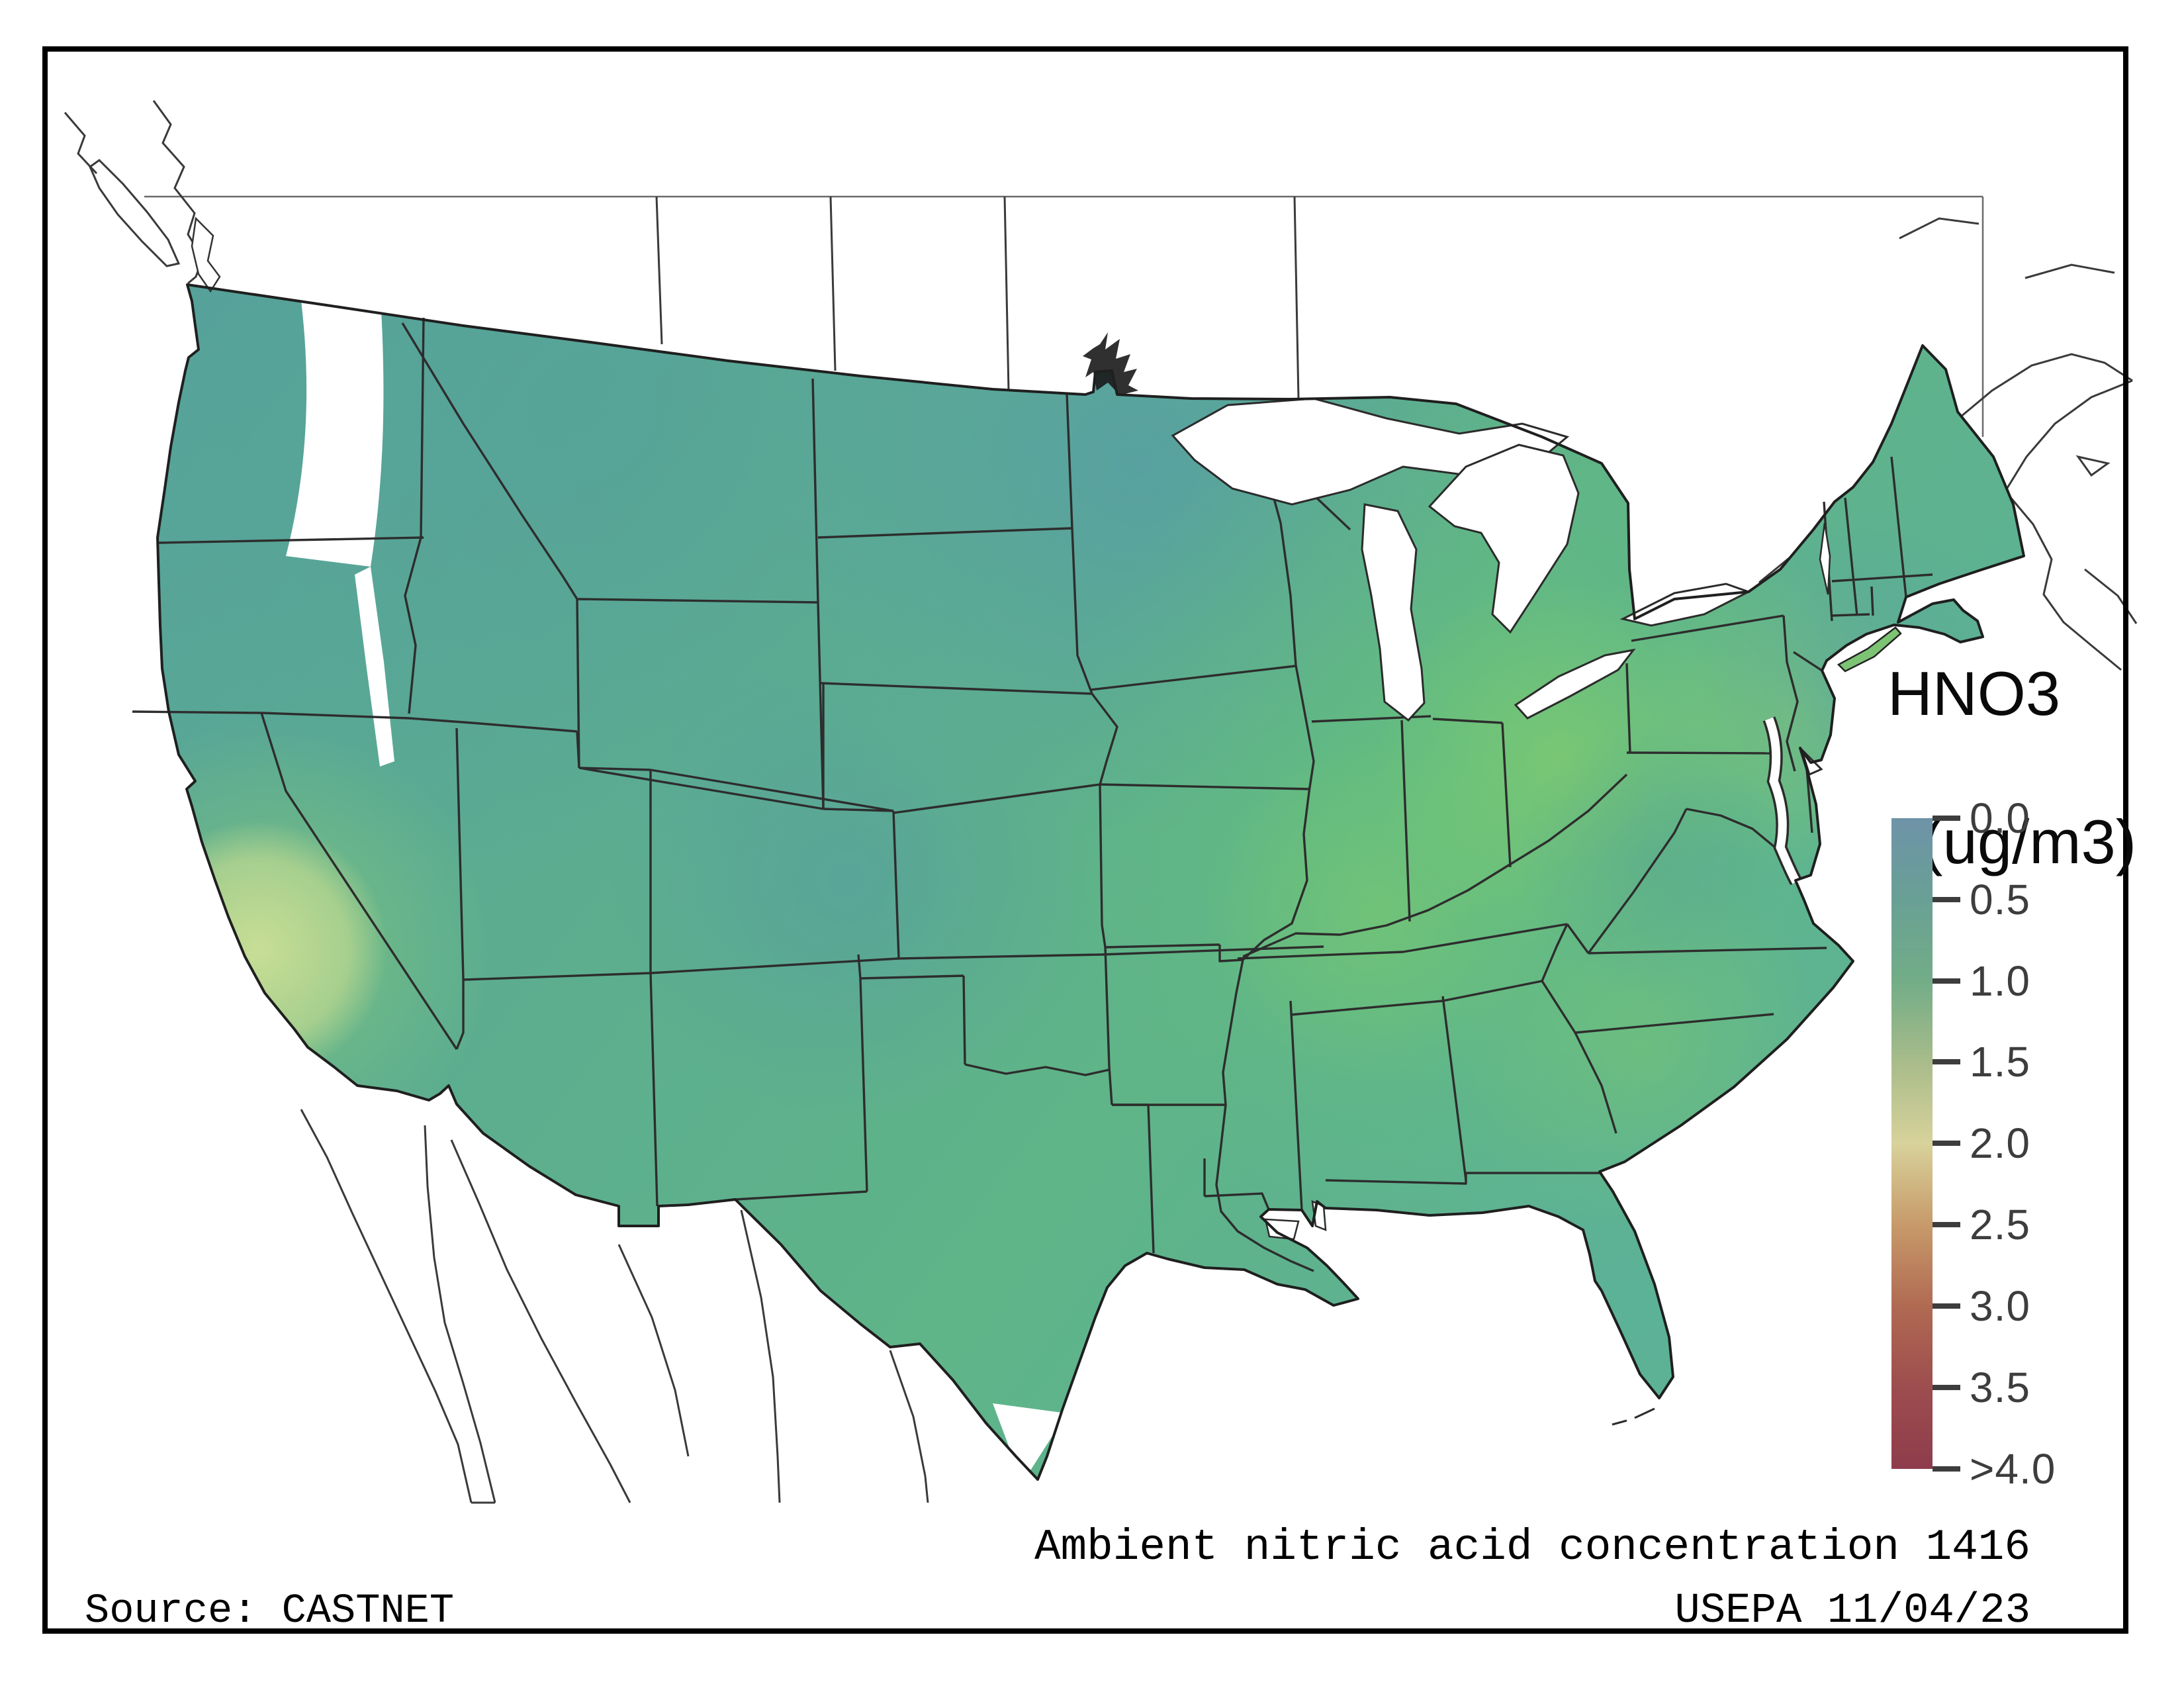 This screenshot has width=2184, height=1688. What do you see at coordinates (2111, 596) in the screenshot?
I see `nova-scotia-outline` at bounding box center [2111, 596].